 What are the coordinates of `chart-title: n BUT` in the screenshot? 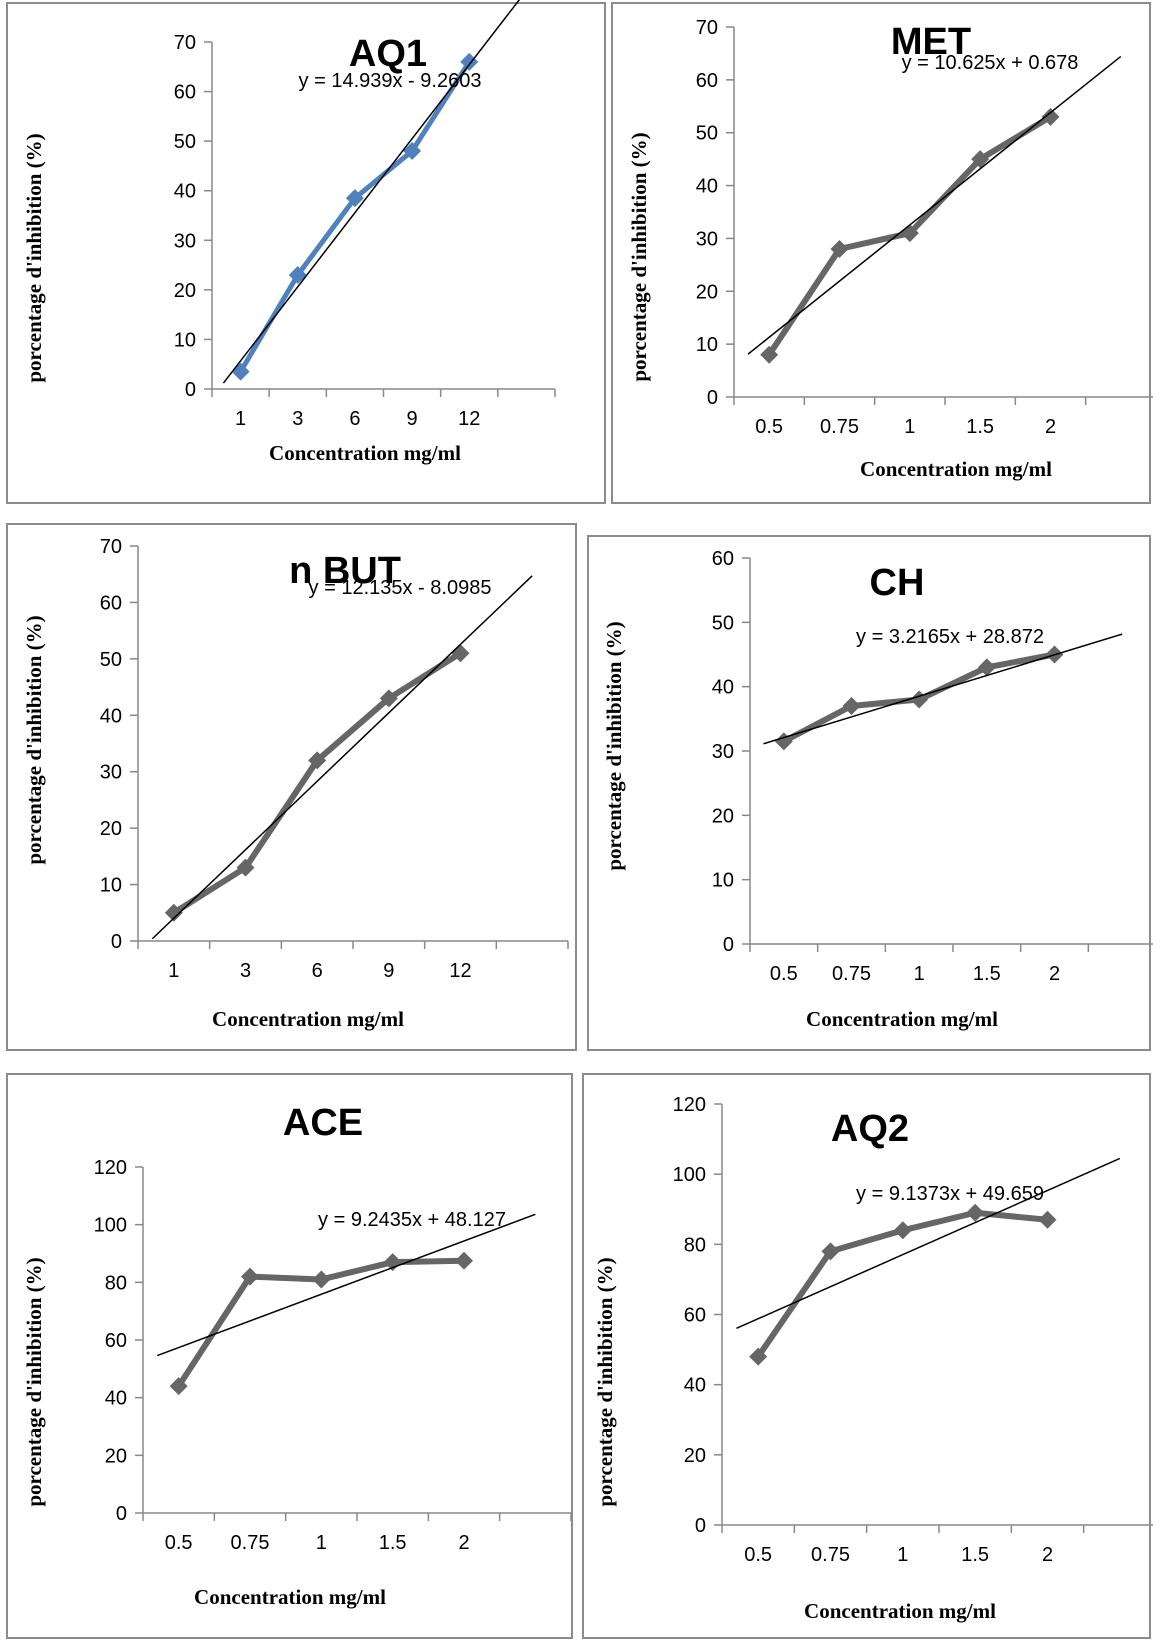 It's located at (345, 571).